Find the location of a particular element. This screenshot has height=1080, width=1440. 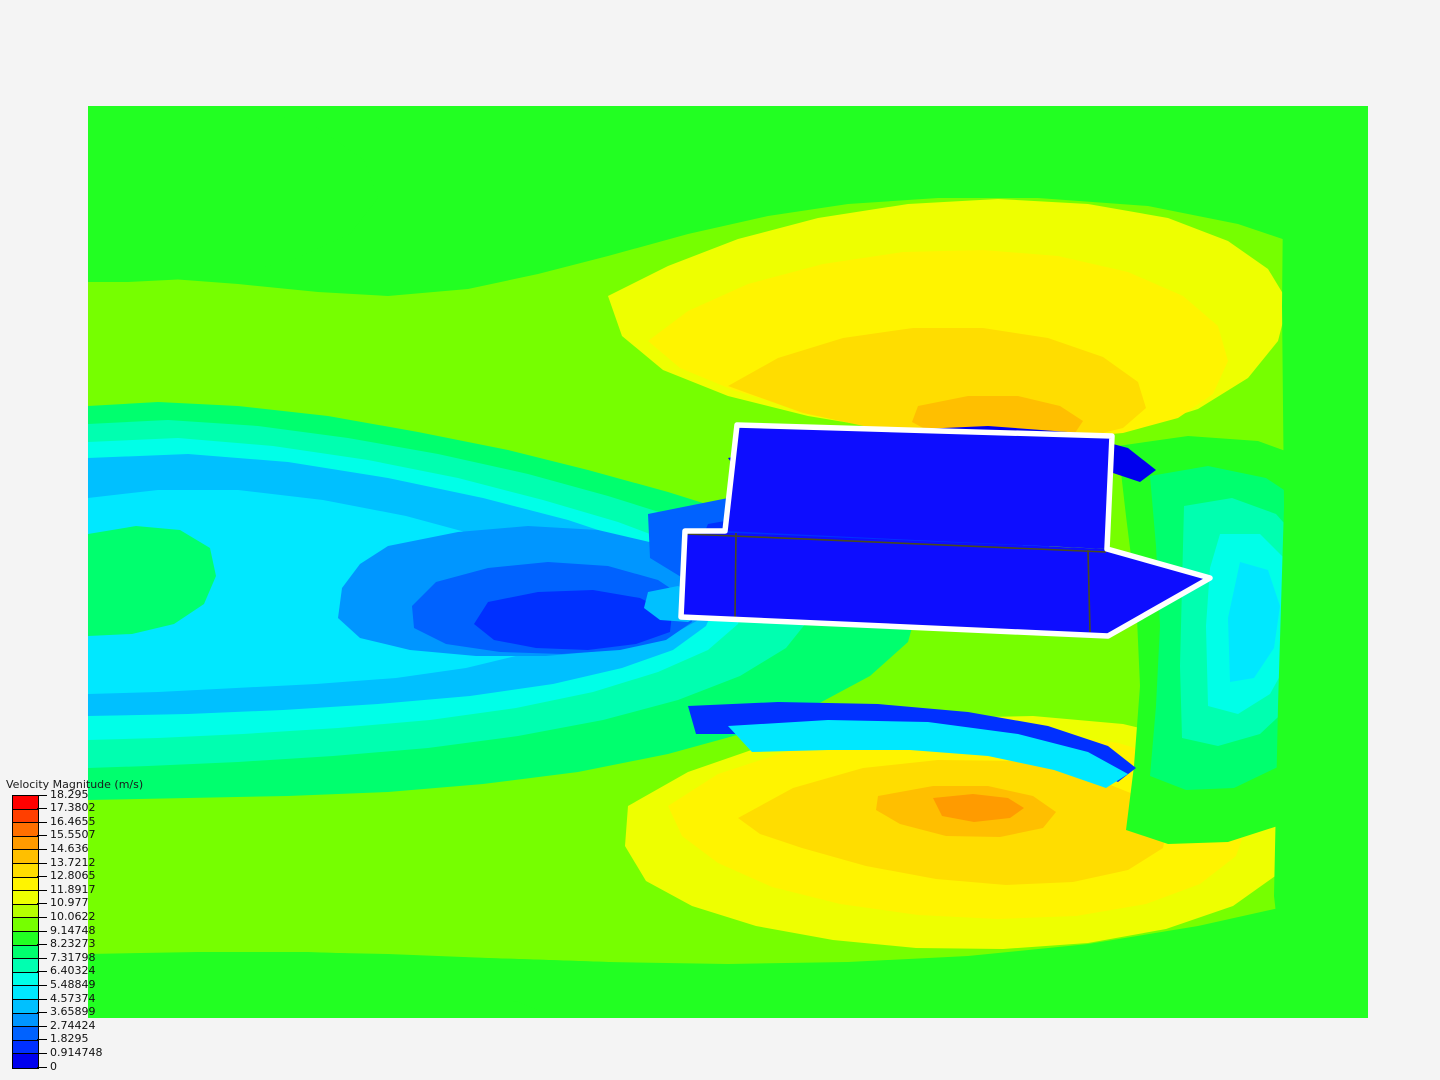

tick-label: 10.977 is located at coordinates (69, 903).